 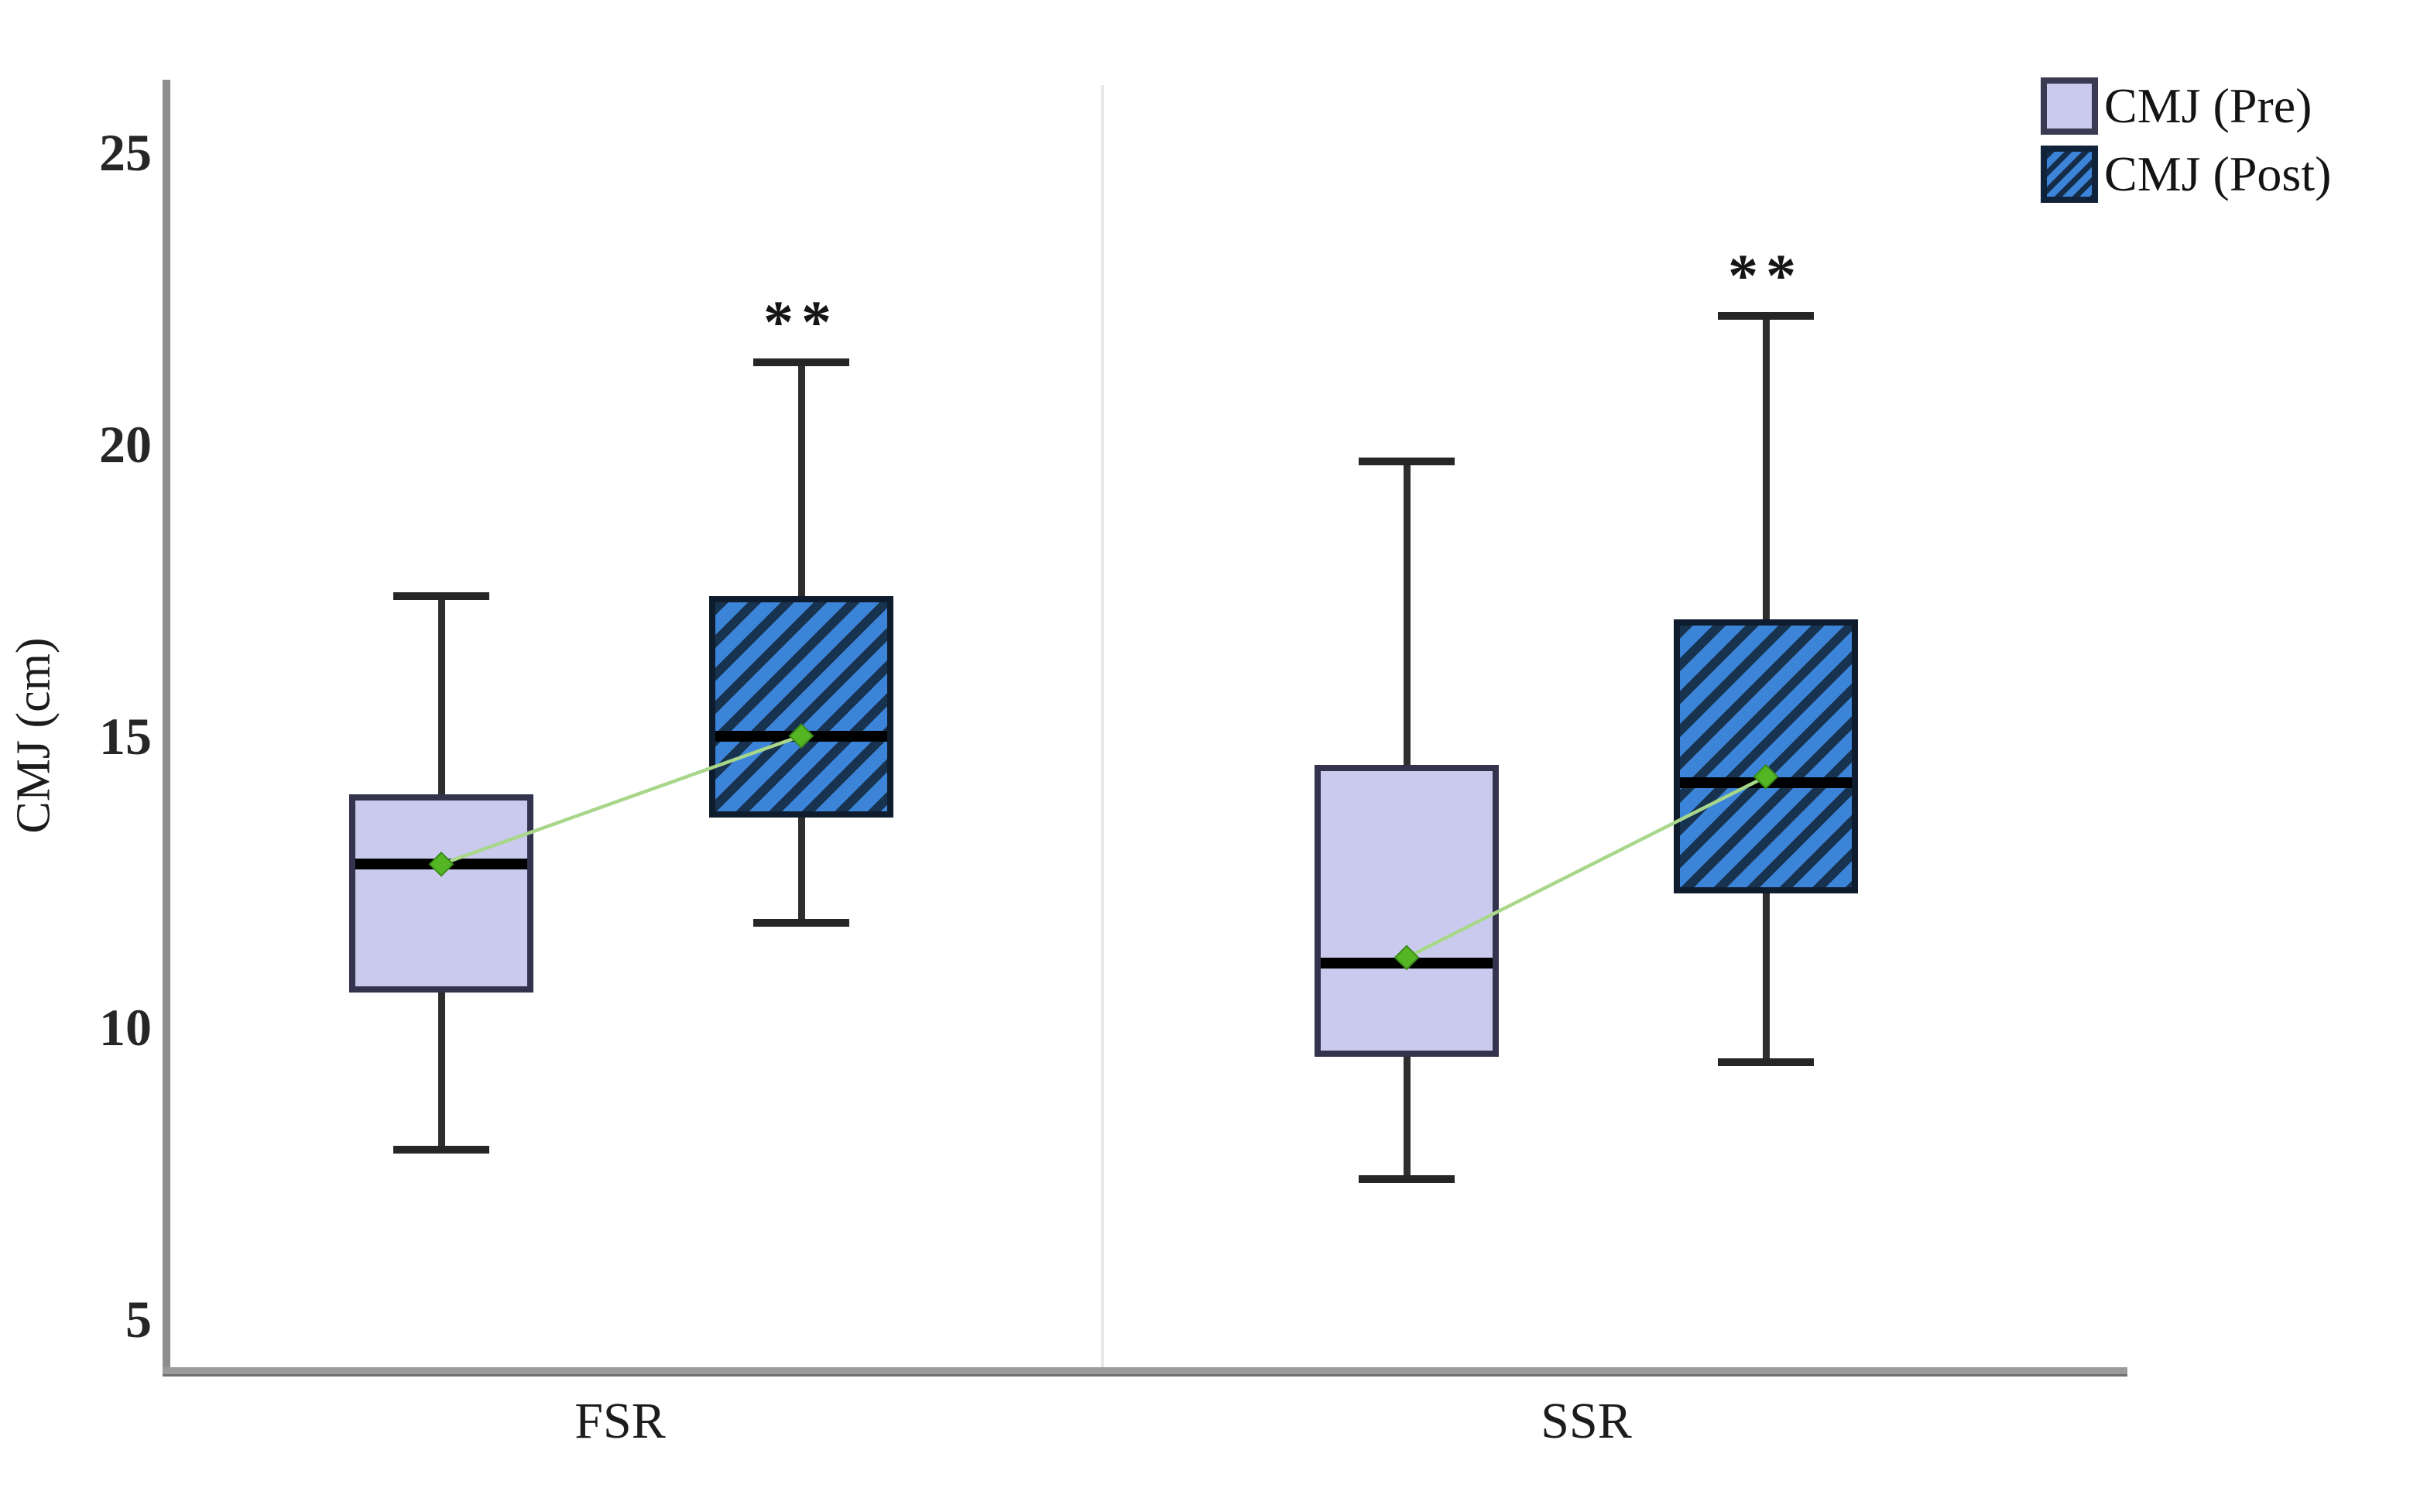 I want to click on legend-item-pre: CMJ (Pre), so click(x=2186, y=106).